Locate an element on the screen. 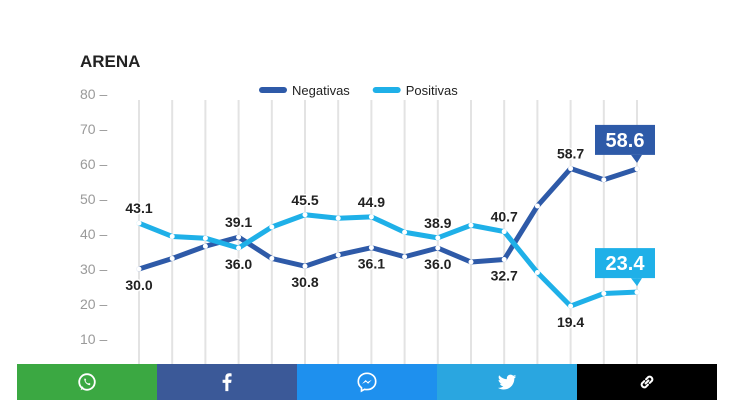 The height and width of the screenshot is (400, 735). y-tick-label: 20 – is located at coordinates (93, 304).